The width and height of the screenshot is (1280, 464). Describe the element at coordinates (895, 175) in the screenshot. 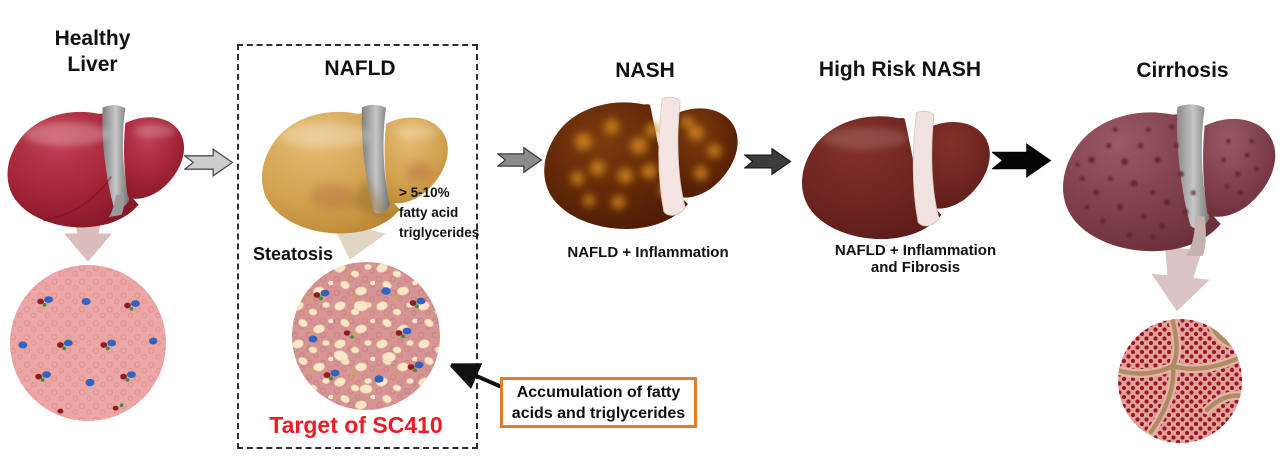

I see `high-risk-nash-liver-illustration` at that location.